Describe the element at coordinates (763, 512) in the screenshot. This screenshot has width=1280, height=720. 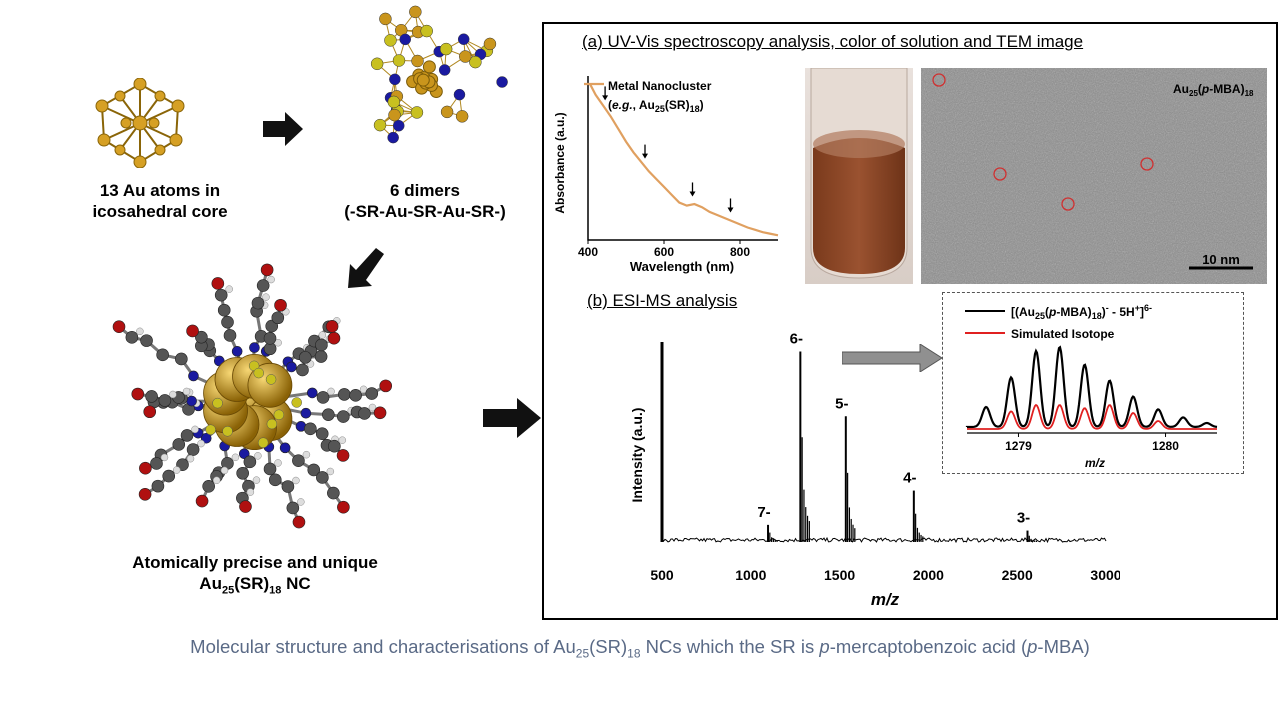
I see `ms-charge-label: 7-` at that location.